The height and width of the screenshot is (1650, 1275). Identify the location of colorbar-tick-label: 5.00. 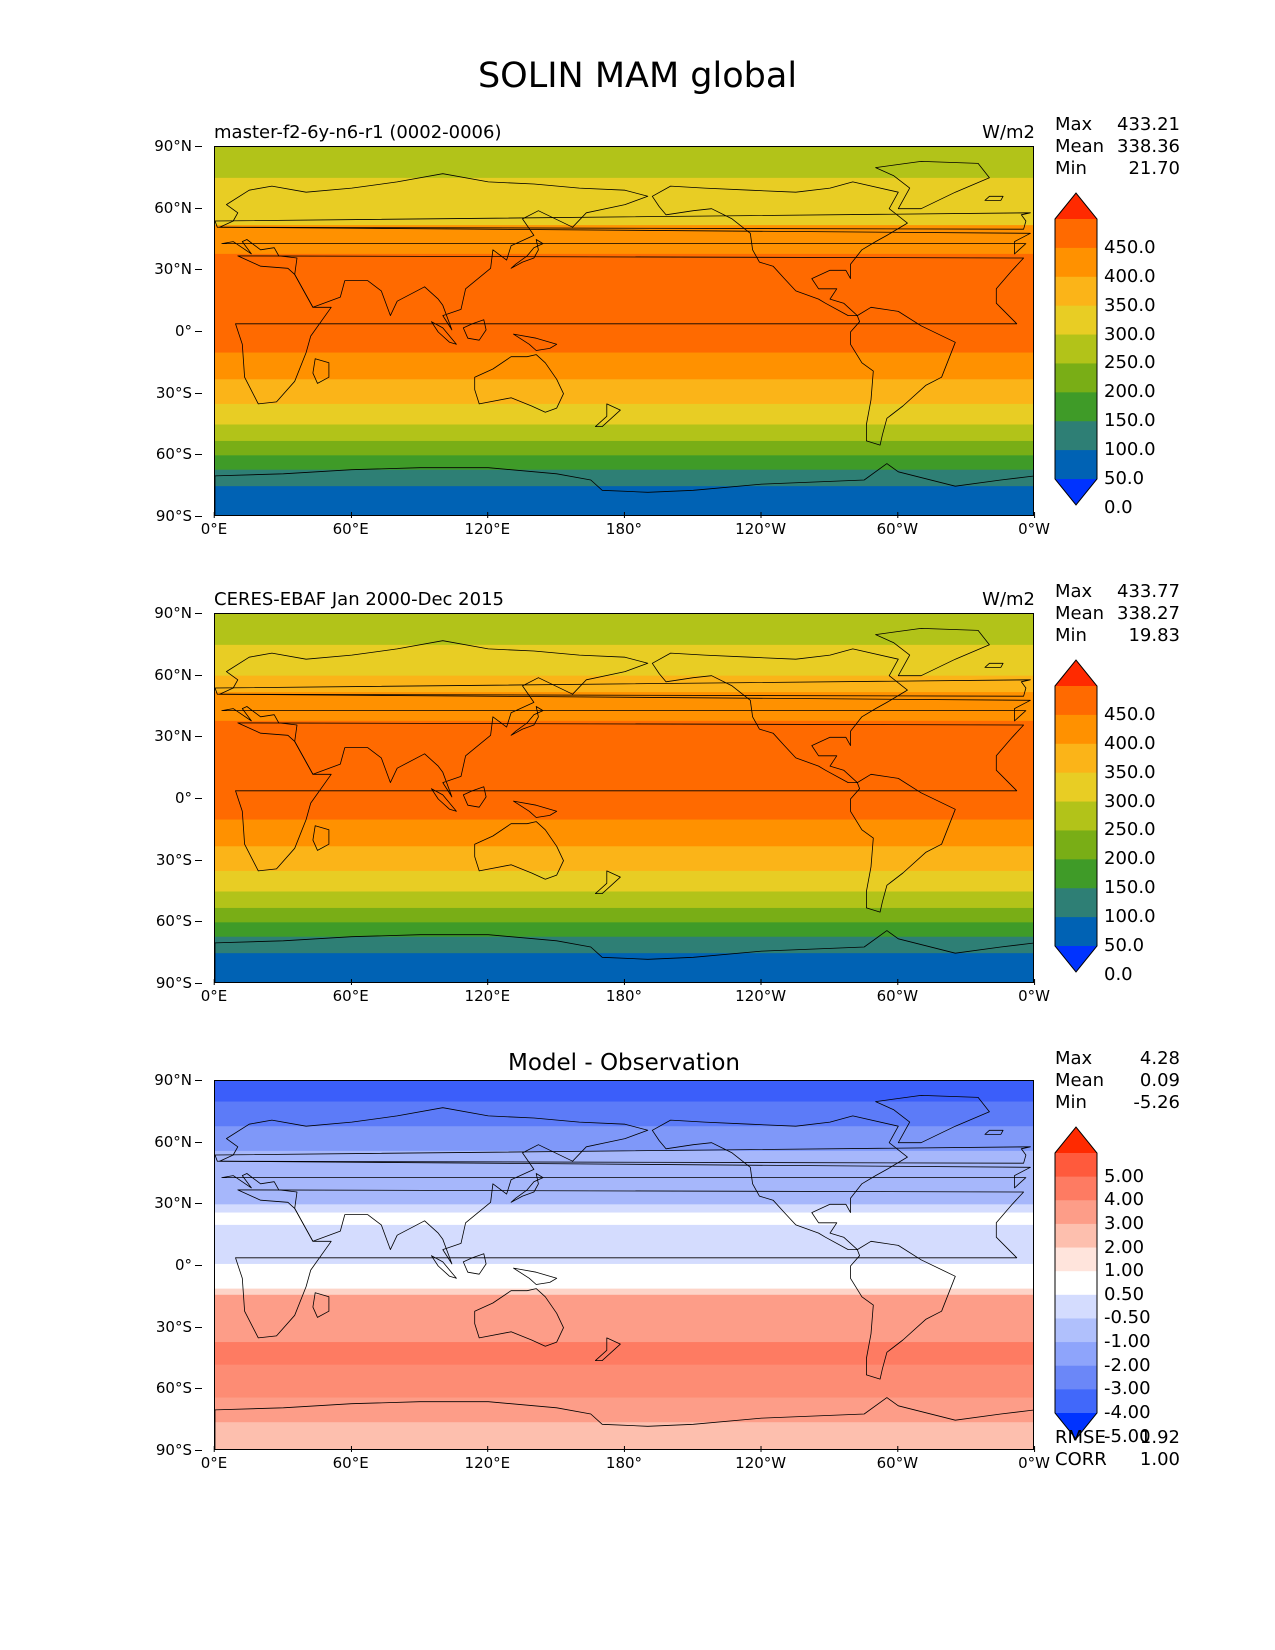
(1124, 1176).